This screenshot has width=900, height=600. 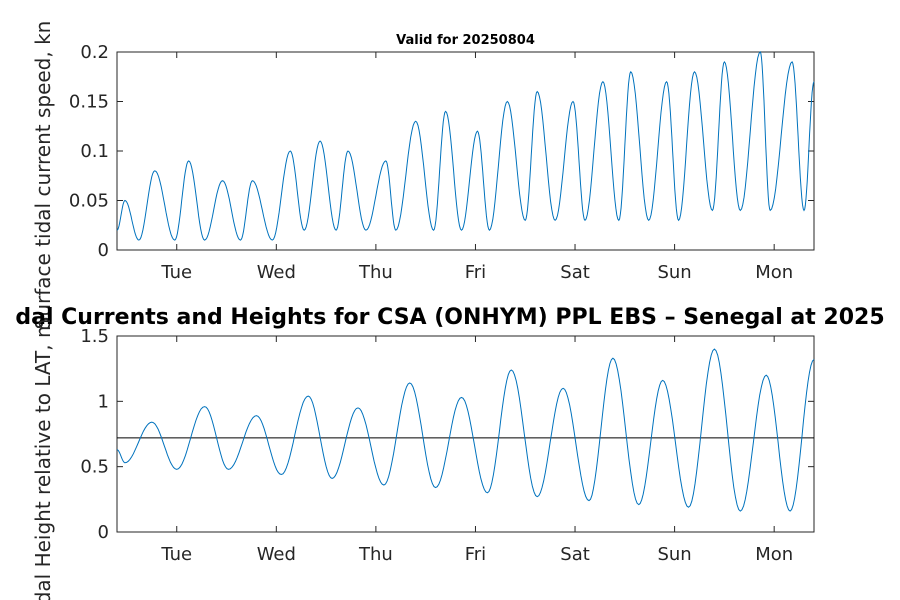 What do you see at coordinates (89, 201) in the screenshot?
I see `y-tick-label: 0.05` at bounding box center [89, 201].